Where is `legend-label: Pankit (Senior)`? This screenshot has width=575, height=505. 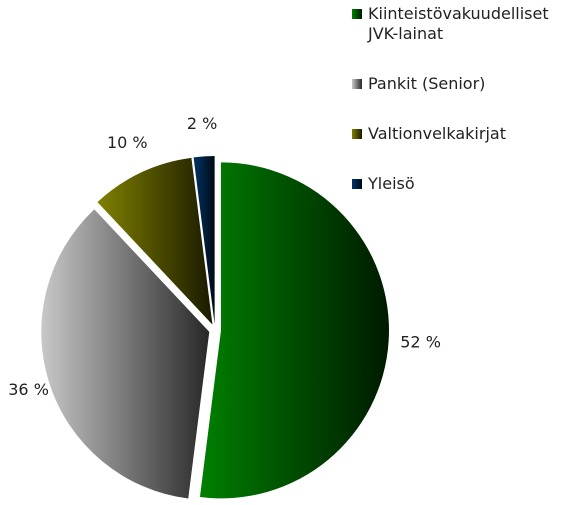
legend-label: Pankit (Senior) is located at coordinates (427, 83).